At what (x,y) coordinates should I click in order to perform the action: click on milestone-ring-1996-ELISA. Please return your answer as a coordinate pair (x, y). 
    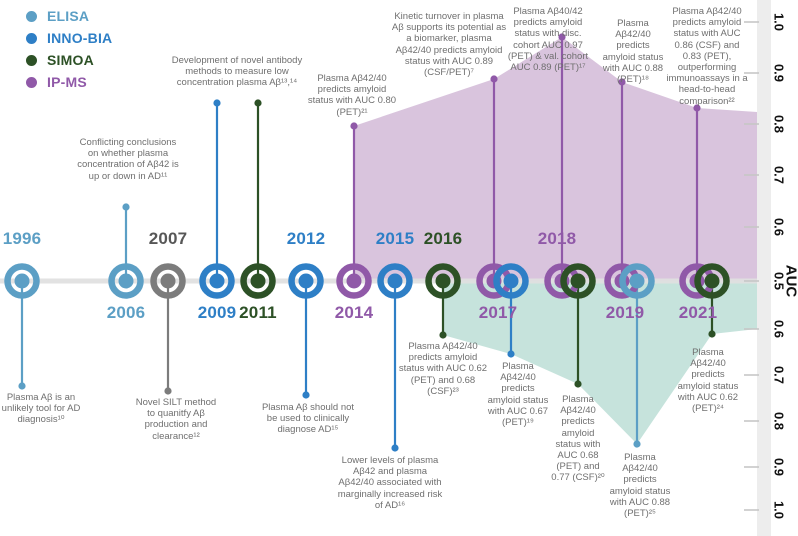
    Looking at the image, I should click on (22, 281).